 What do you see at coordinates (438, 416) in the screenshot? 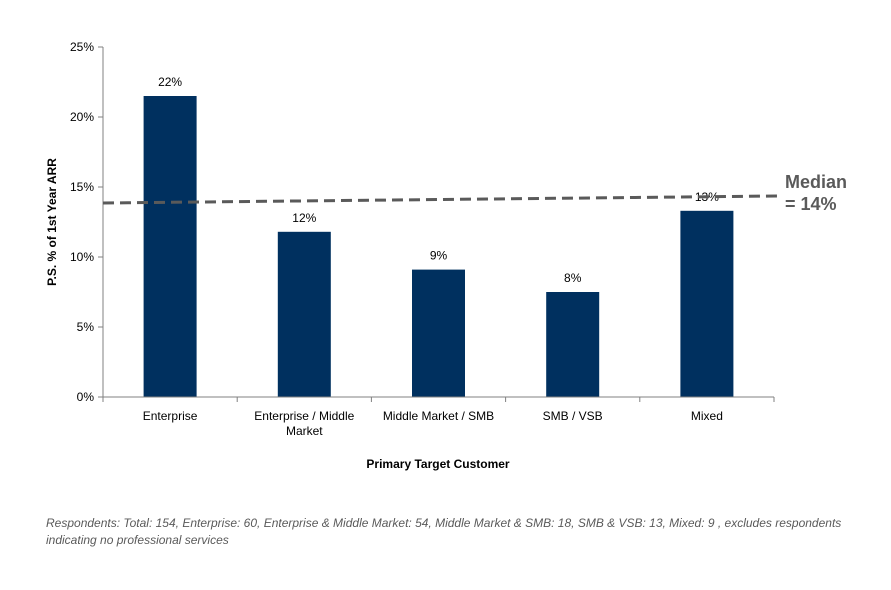
I see `x-tick-label: Middle Market / SMB` at bounding box center [438, 416].